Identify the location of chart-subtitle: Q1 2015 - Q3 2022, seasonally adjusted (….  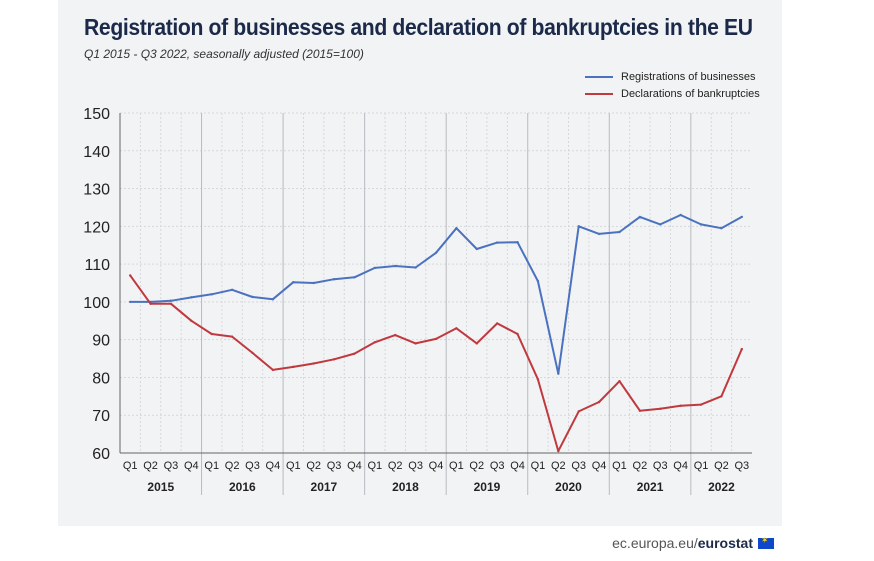
(224, 54).